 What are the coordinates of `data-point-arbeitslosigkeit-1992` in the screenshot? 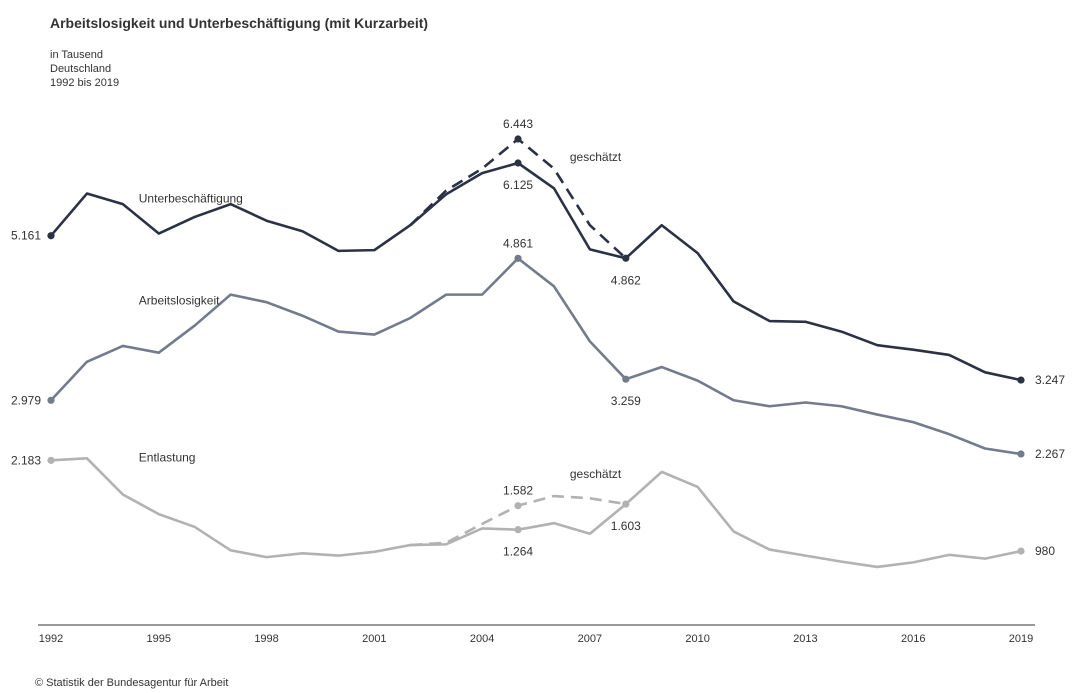 It's located at (51, 400).